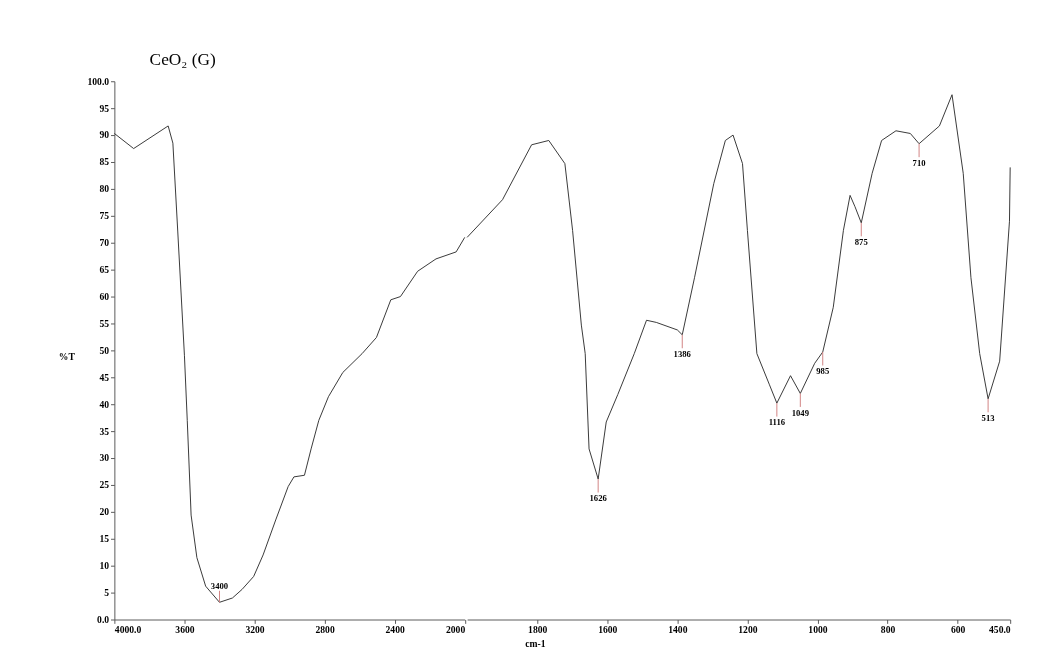 This screenshot has height=659, width=1040. I want to click on annotation: 1386, so click(682, 353).